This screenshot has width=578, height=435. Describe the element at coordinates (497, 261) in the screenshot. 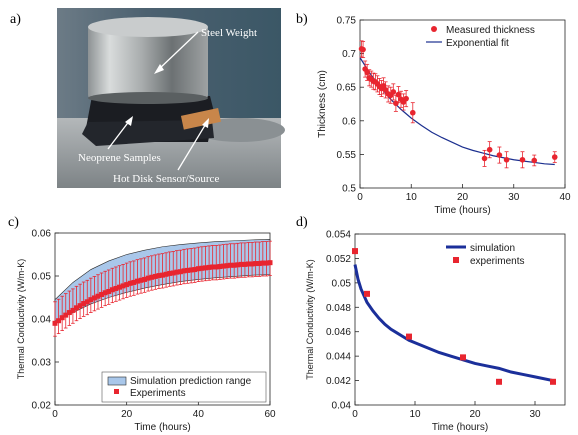

I see `legend-label: experiments` at that location.